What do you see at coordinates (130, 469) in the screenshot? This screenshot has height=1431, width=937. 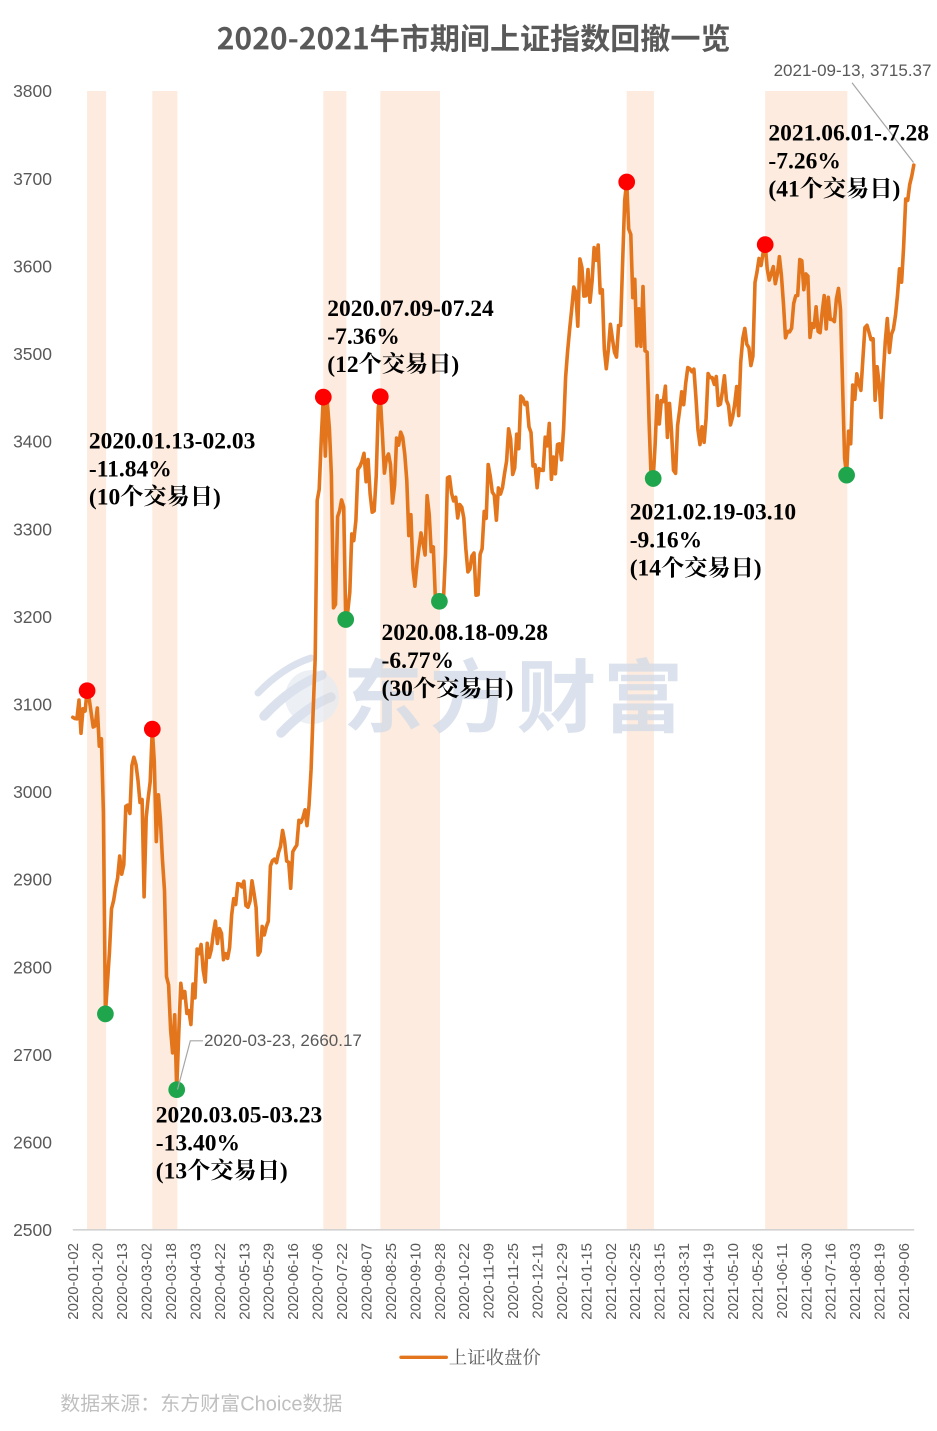 I see `svg-text: -11.84%` at bounding box center [130, 469].